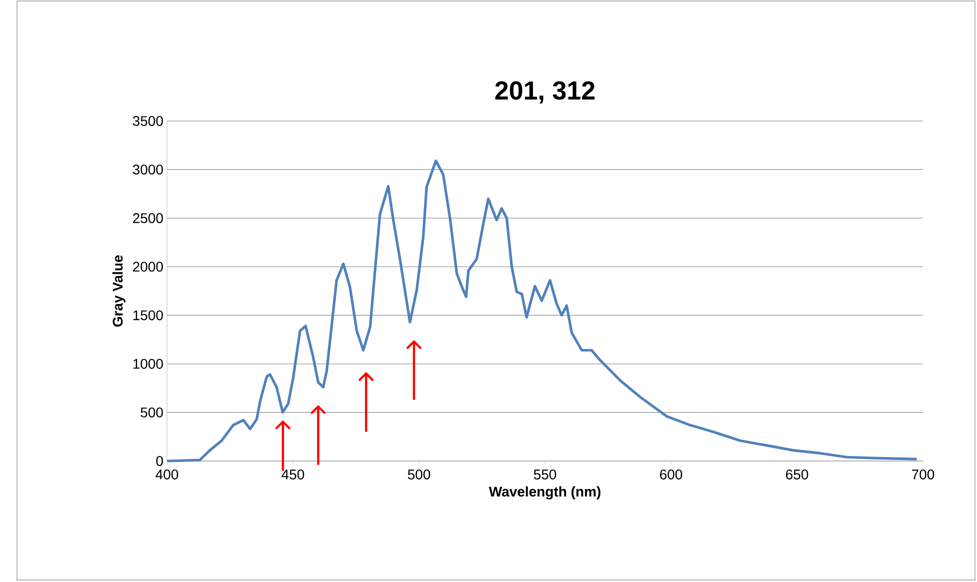  Describe the element at coordinates (119, 291) in the screenshot. I see `y-axis-title: Gray Value` at that location.